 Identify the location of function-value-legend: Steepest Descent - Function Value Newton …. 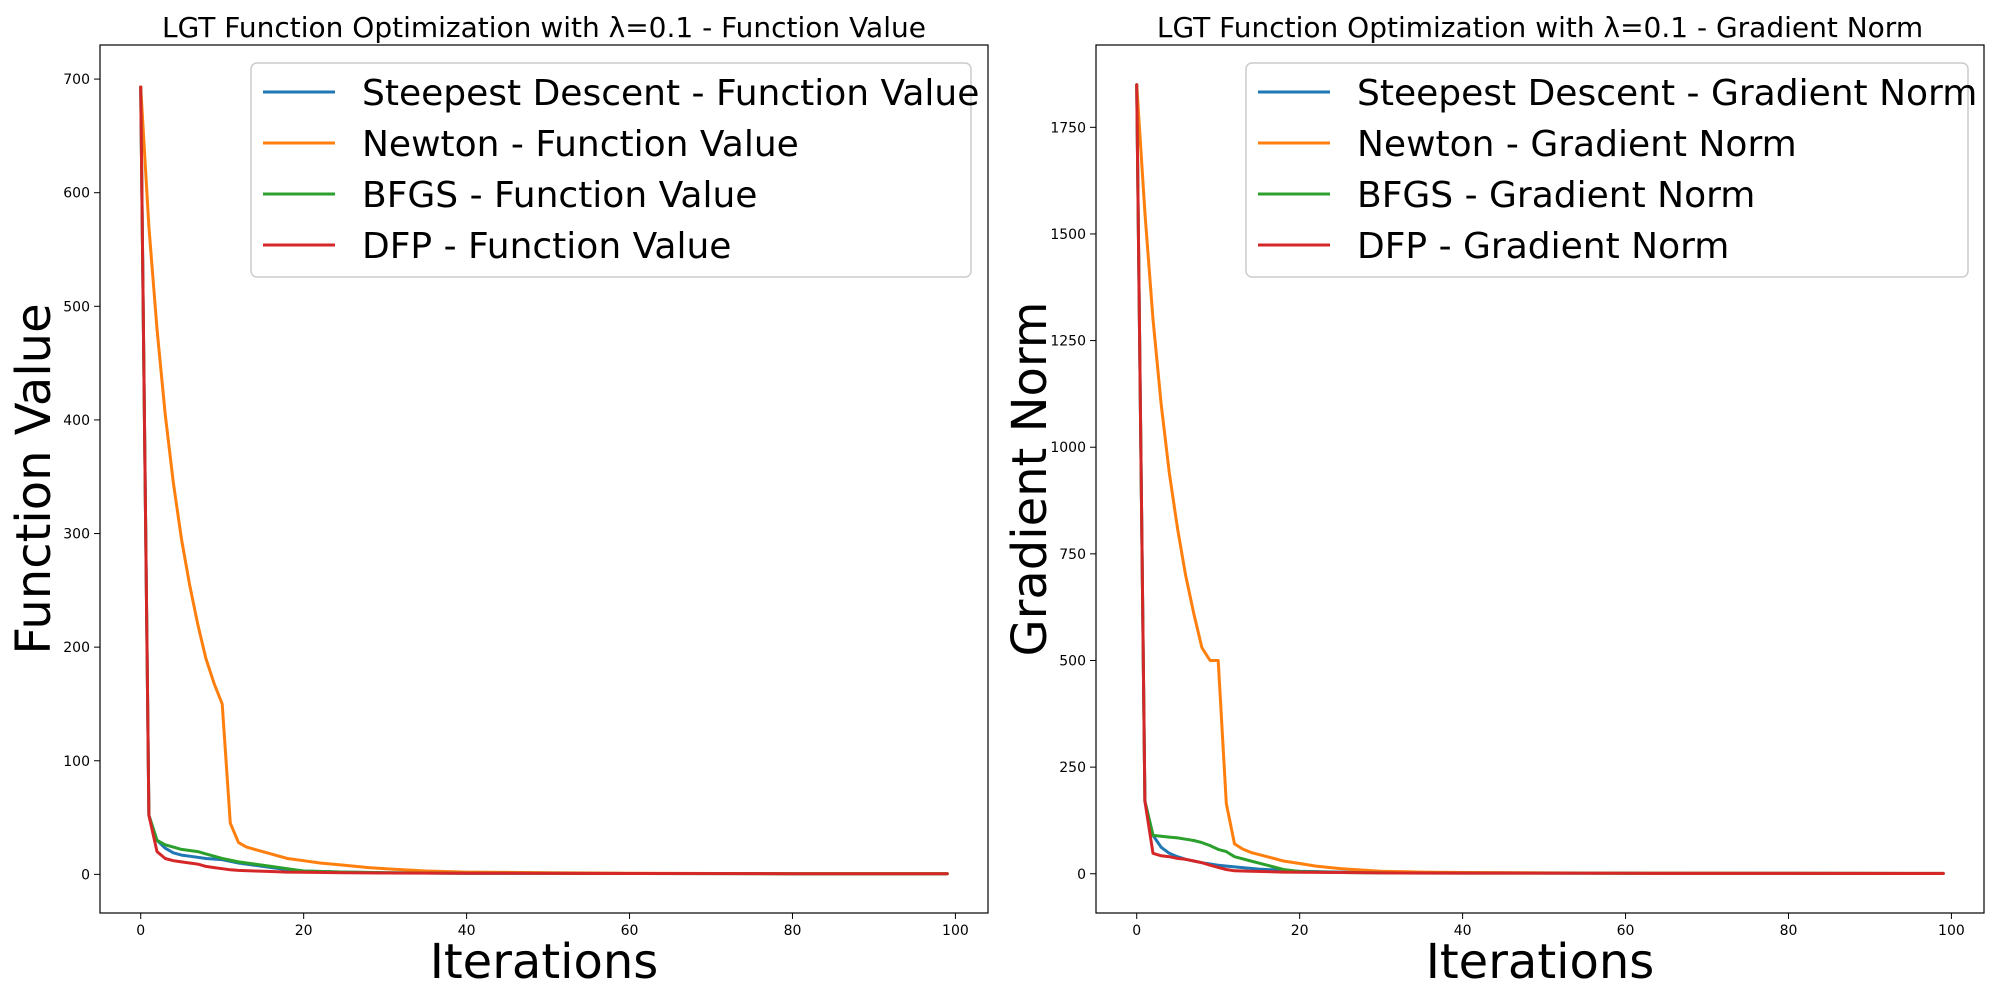
(614, 170).